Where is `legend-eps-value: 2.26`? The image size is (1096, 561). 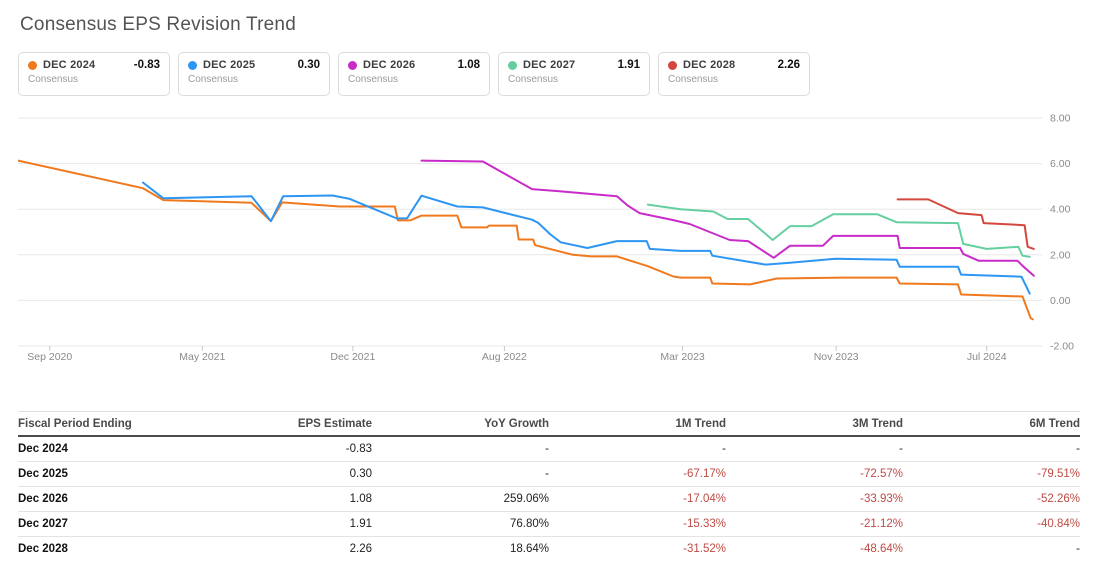
legend-eps-value: 2.26 is located at coordinates (788, 65).